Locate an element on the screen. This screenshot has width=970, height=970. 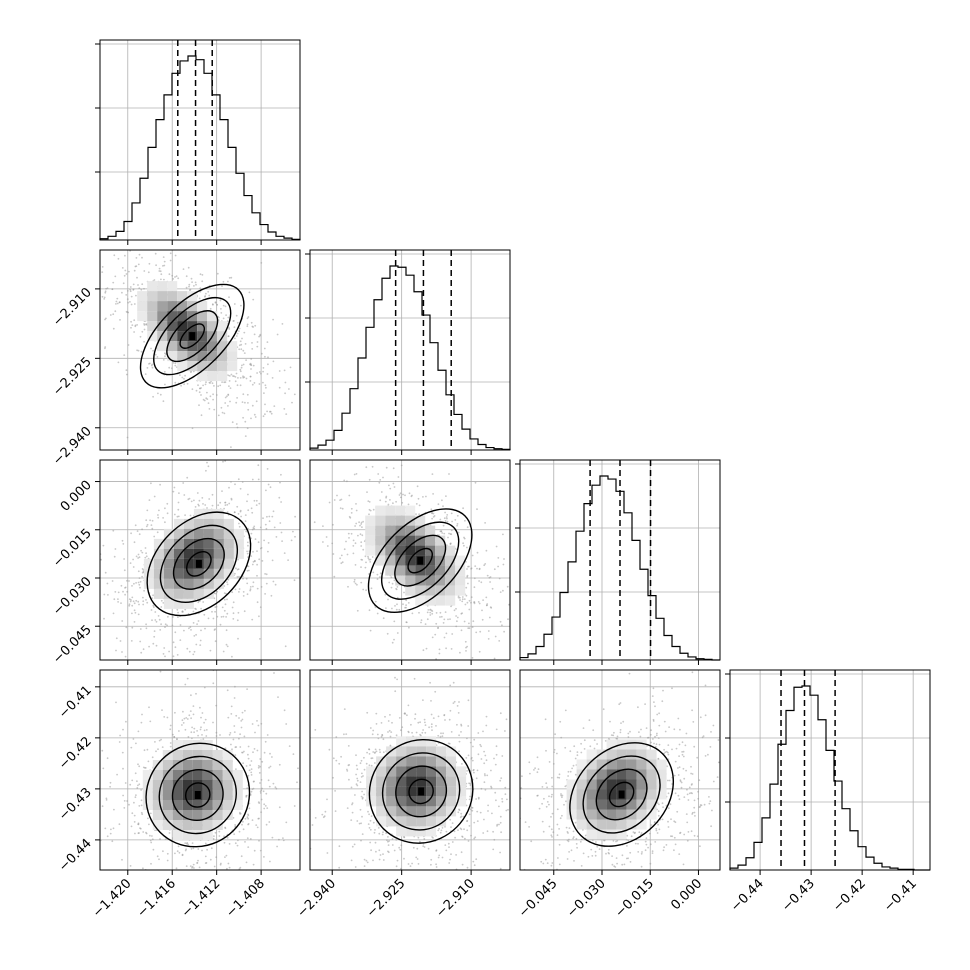
panel-content is located at coordinates (198, 349).